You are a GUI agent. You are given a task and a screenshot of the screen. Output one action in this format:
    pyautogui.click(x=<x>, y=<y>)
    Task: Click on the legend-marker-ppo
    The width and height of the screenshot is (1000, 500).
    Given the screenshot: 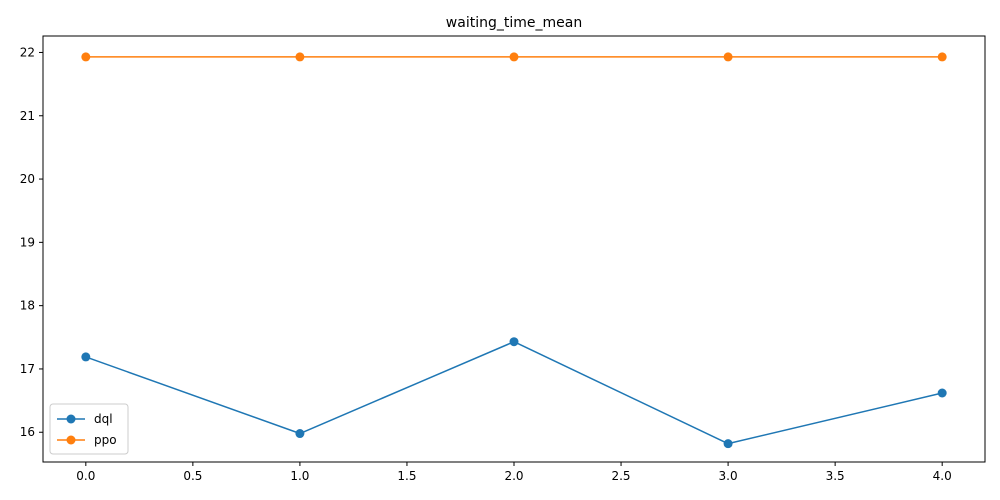 What is the action you would take?
    pyautogui.click(x=71, y=440)
    